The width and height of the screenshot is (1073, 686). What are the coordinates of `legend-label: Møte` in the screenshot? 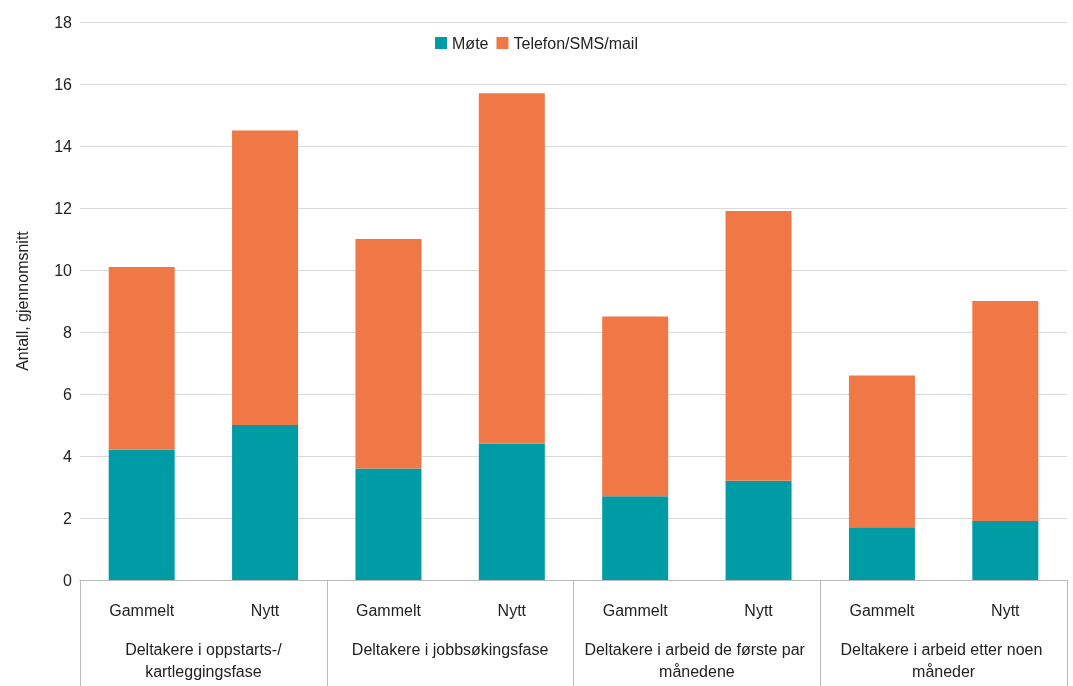 It's located at (470, 43).